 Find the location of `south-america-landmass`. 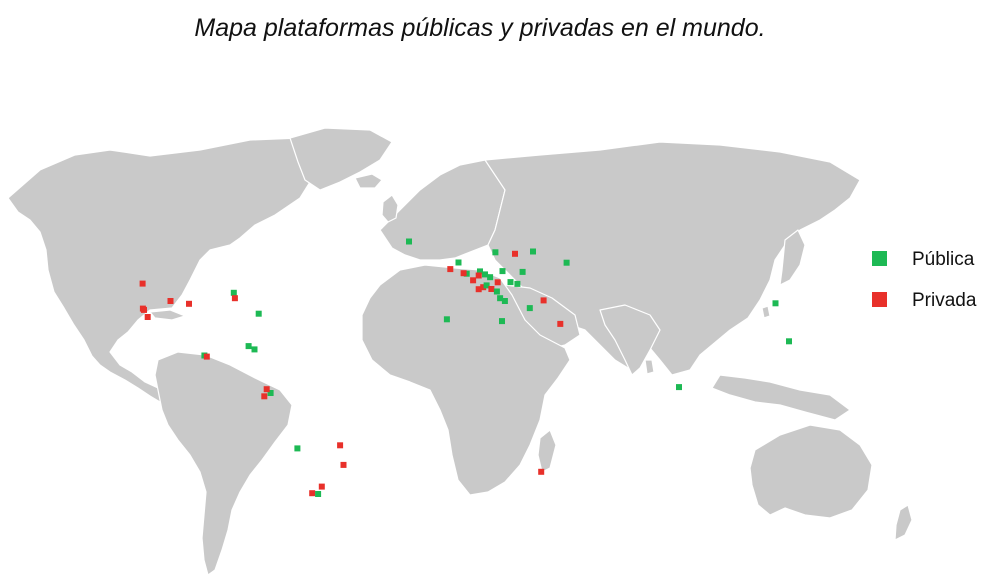

south-america-landmass is located at coordinates (223, 463).